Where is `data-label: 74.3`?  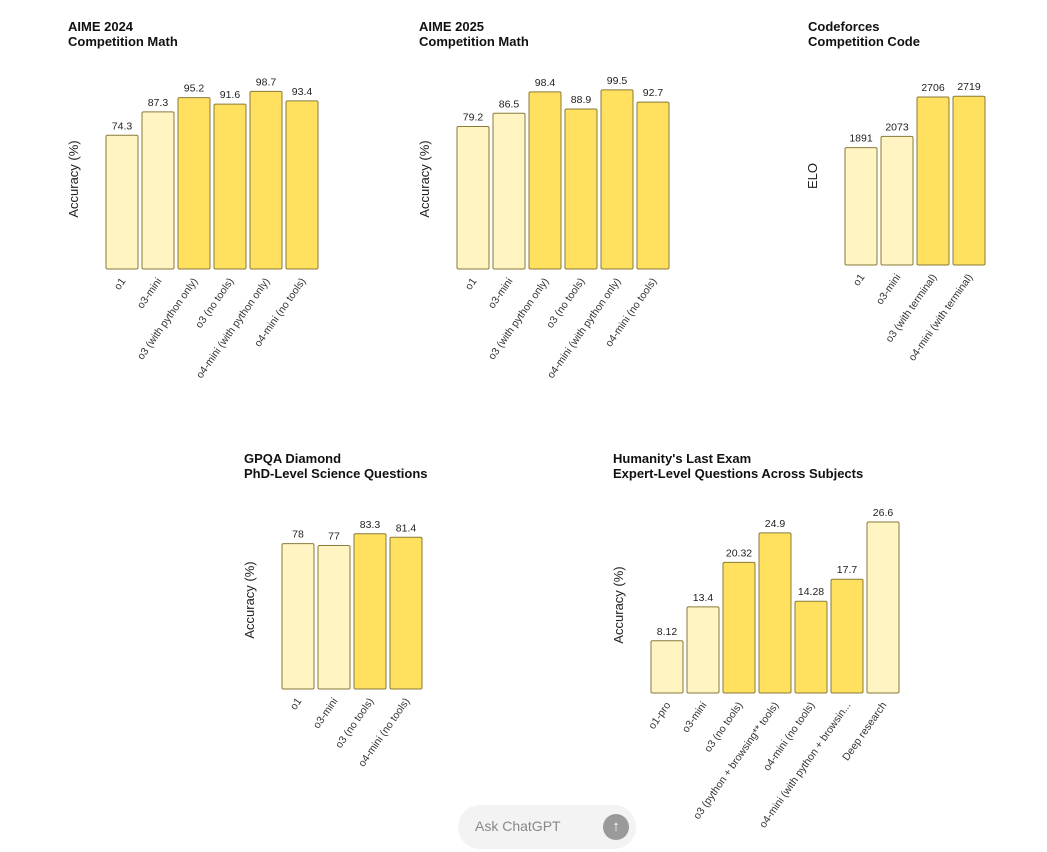 data-label: 74.3 is located at coordinates (122, 126).